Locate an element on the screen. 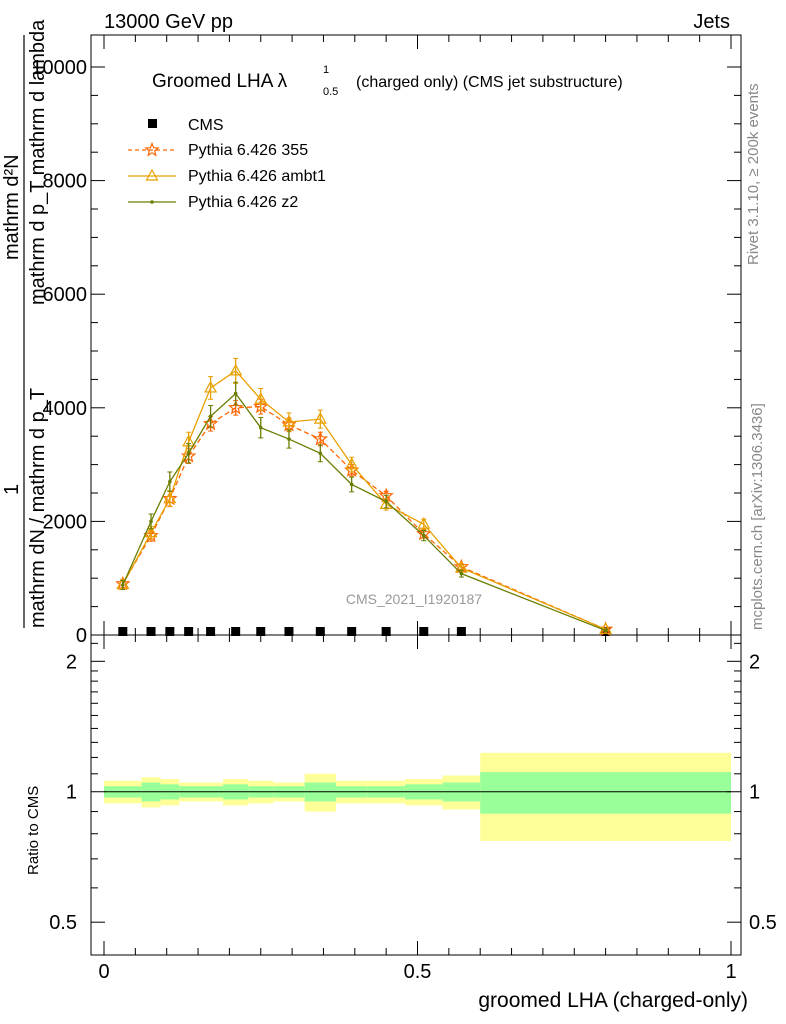 Image resolution: width=786 pixels, height=1024 pixels. ratio-ytick-label: 1 is located at coordinates (71, 793).